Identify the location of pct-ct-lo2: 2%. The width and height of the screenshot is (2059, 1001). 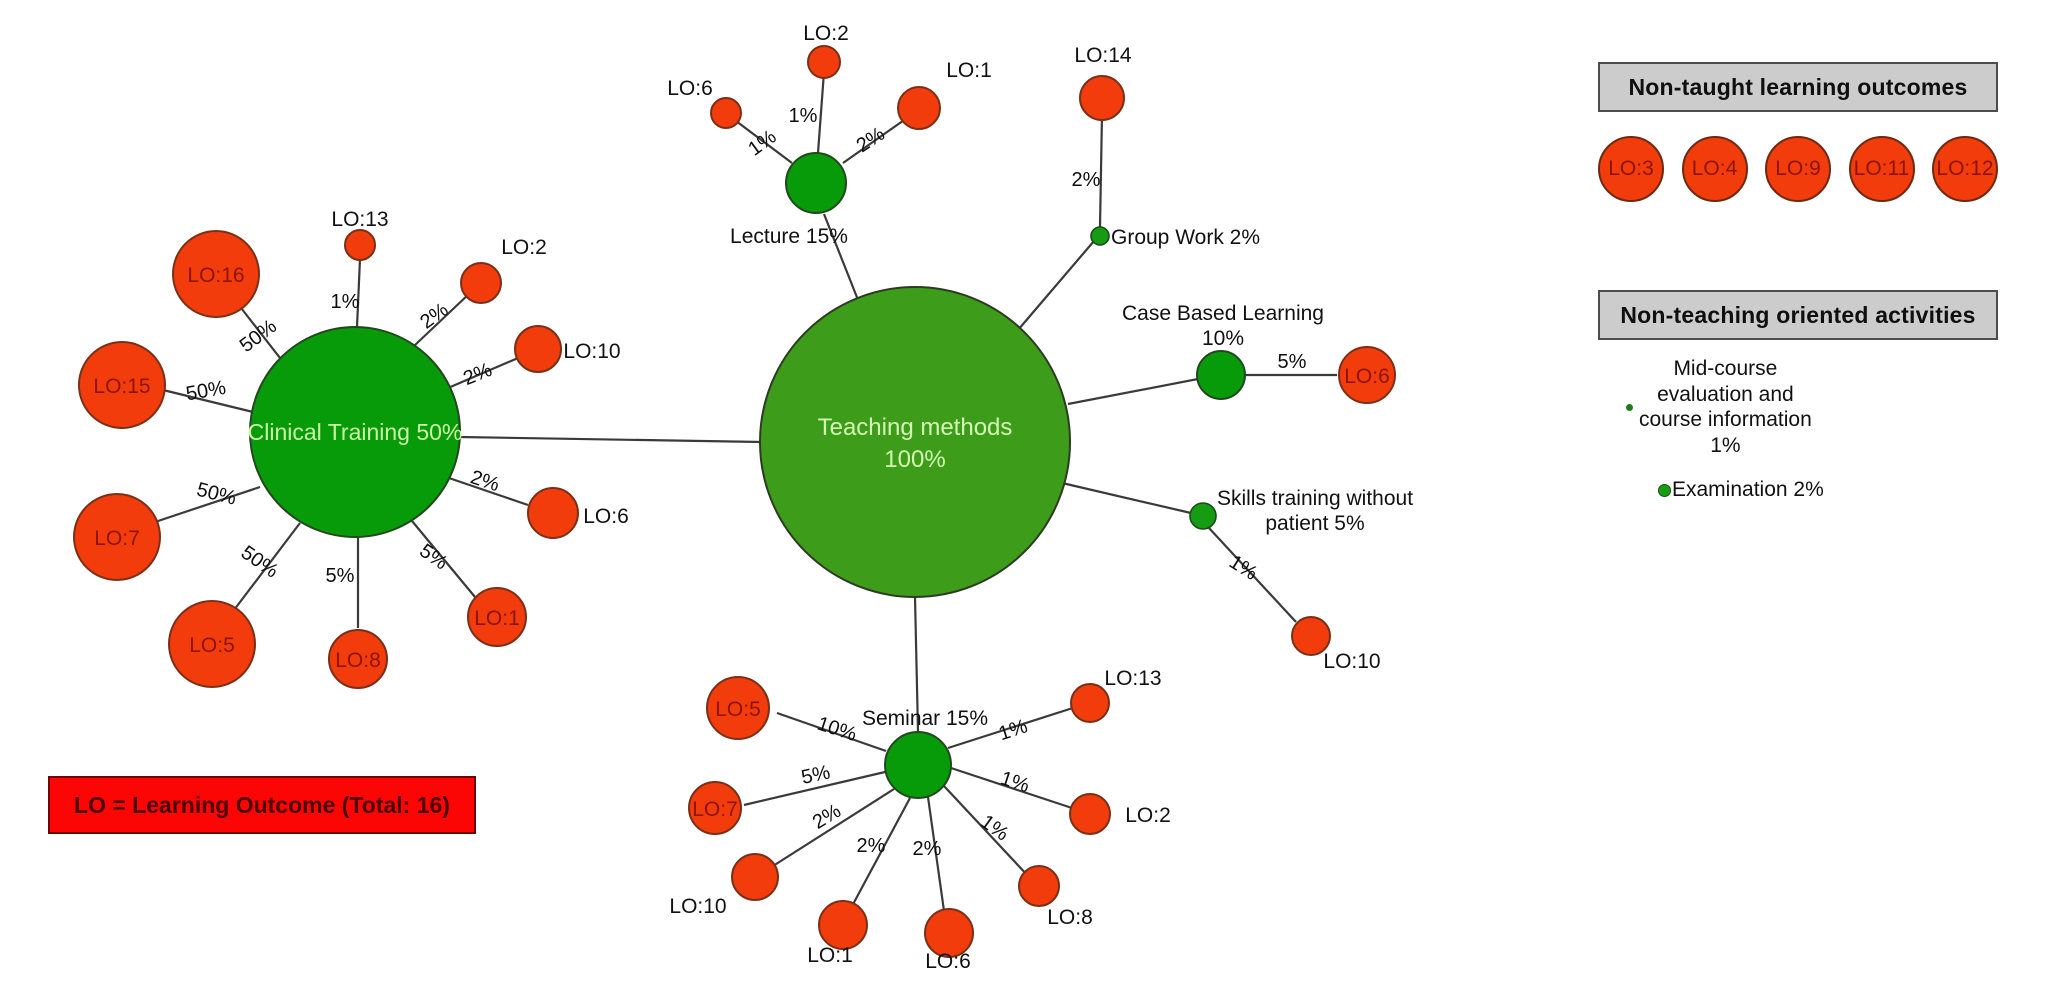
(434, 316).